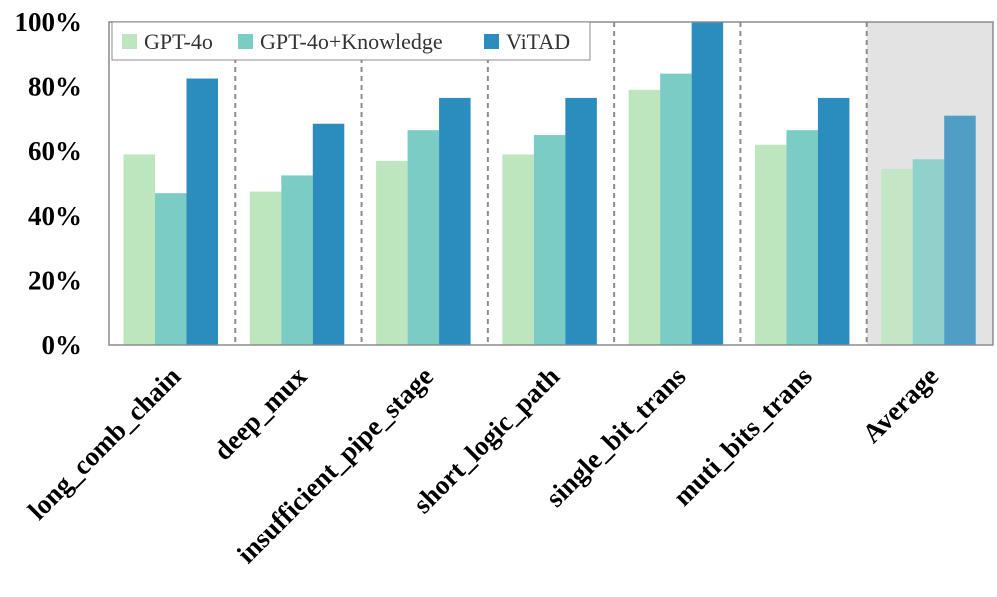 This screenshot has height=597, width=997. Describe the element at coordinates (260, 413) in the screenshot. I see `x-tick-label-deep-mux: deep_mux` at that location.